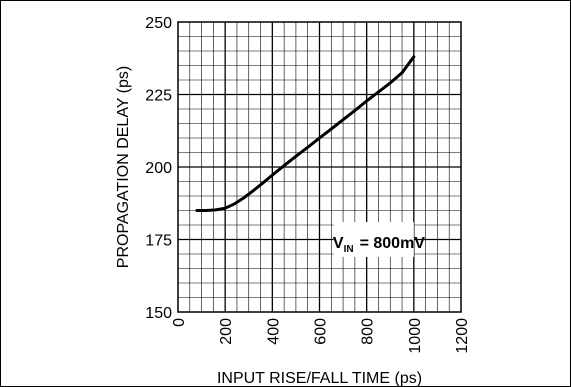  Describe the element at coordinates (462, 336) in the screenshot. I see `x-tick-label: 1200` at that location.